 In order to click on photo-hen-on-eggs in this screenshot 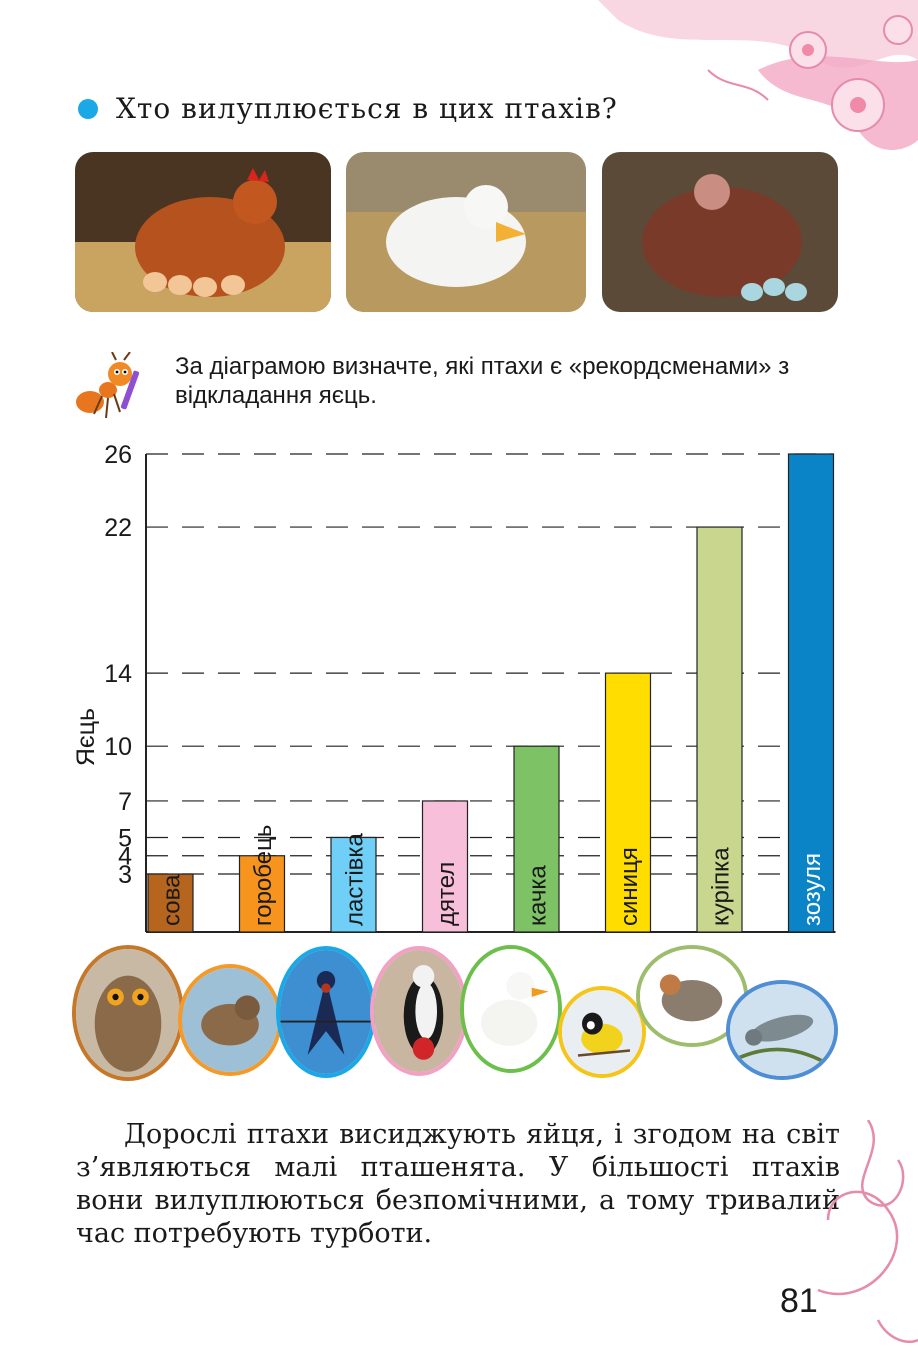, I will do `click(203, 232)`.